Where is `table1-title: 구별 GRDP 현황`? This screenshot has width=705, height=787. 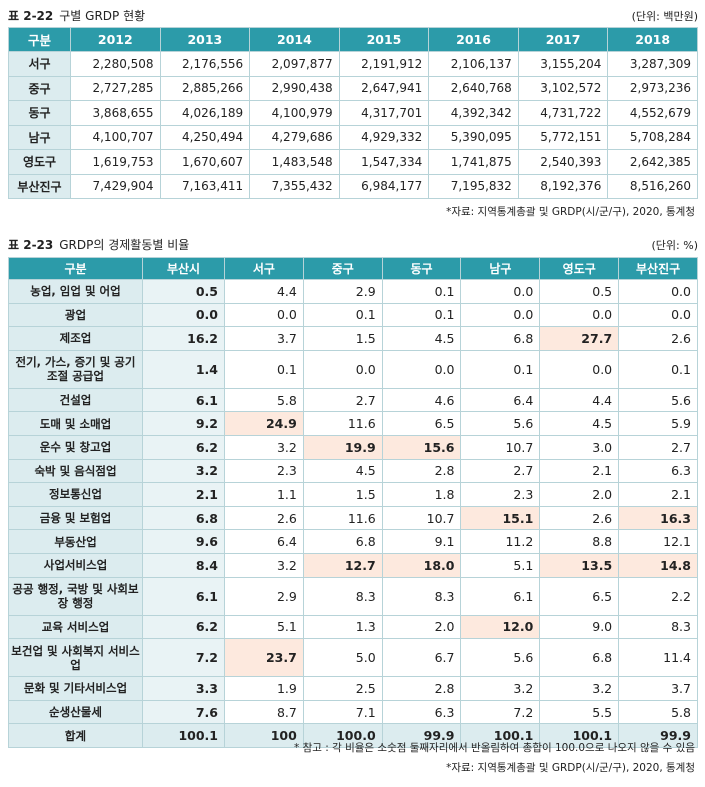 table1-title: 구별 GRDP 현황 is located at coordinates (102, 16).